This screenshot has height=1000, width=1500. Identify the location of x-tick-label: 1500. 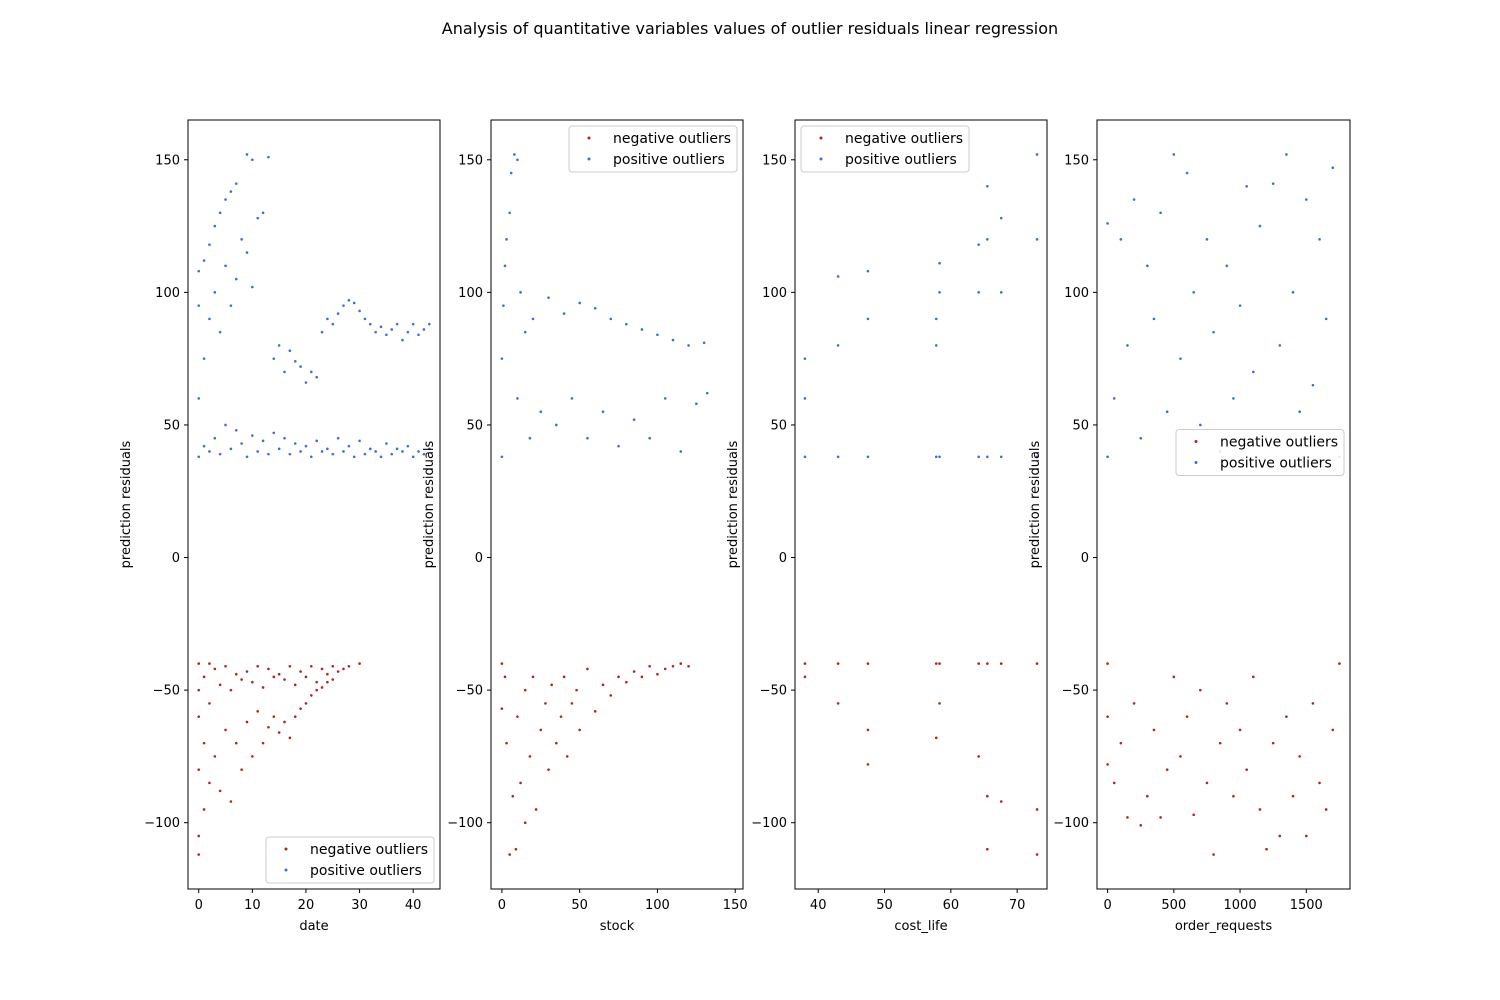
(1306, 905).